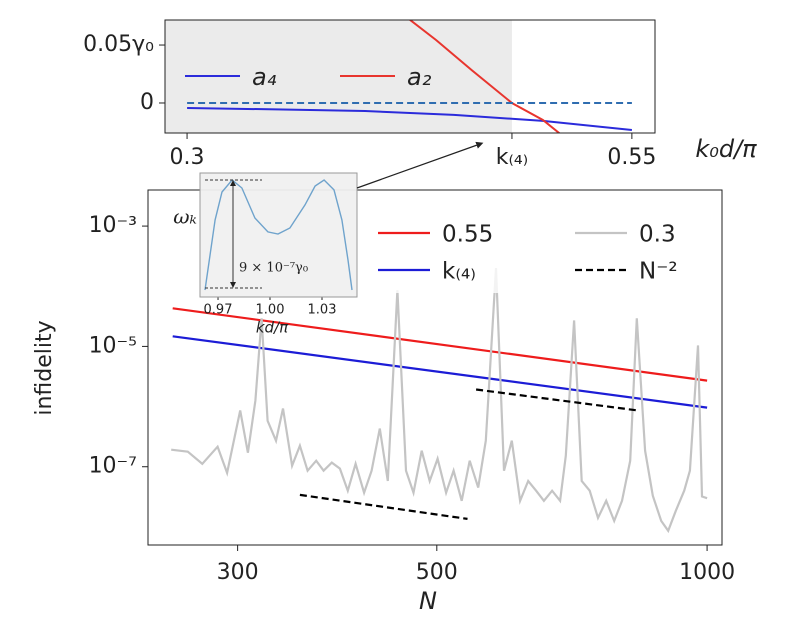 This screenshot has width=789, height=631. I want to click on pointer-arrow, so click(420, 165).